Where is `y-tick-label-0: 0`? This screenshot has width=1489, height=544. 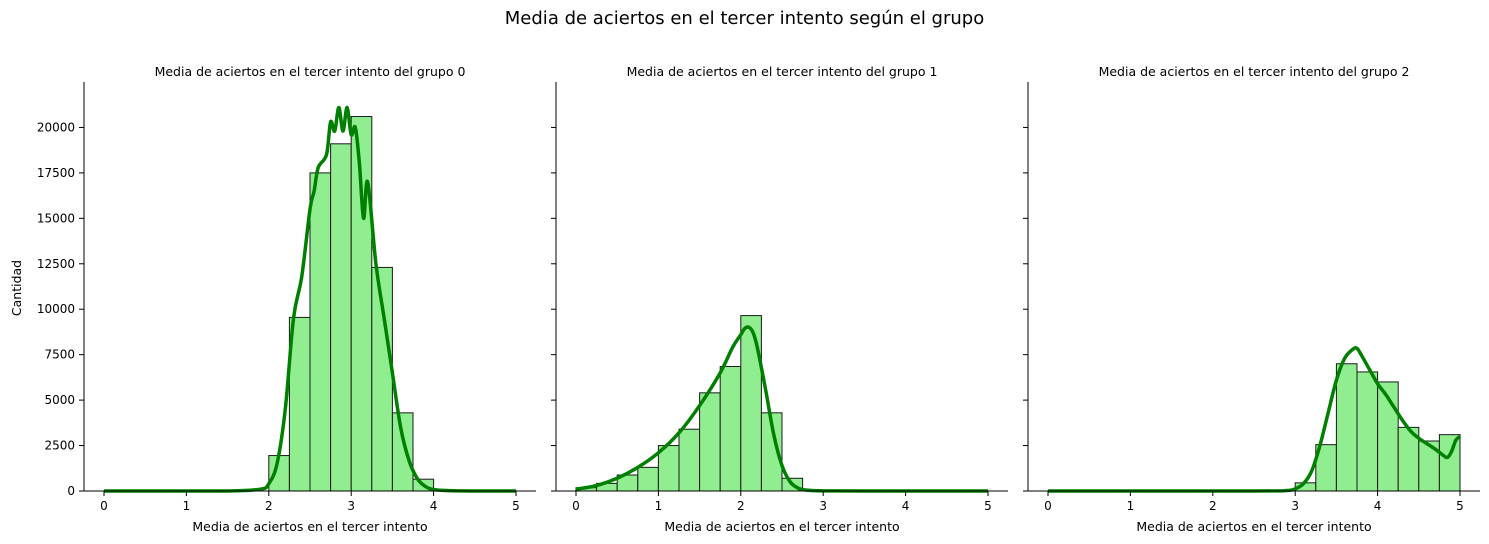 y-tick-label-0: 0 is located at coordinates (71, 491).